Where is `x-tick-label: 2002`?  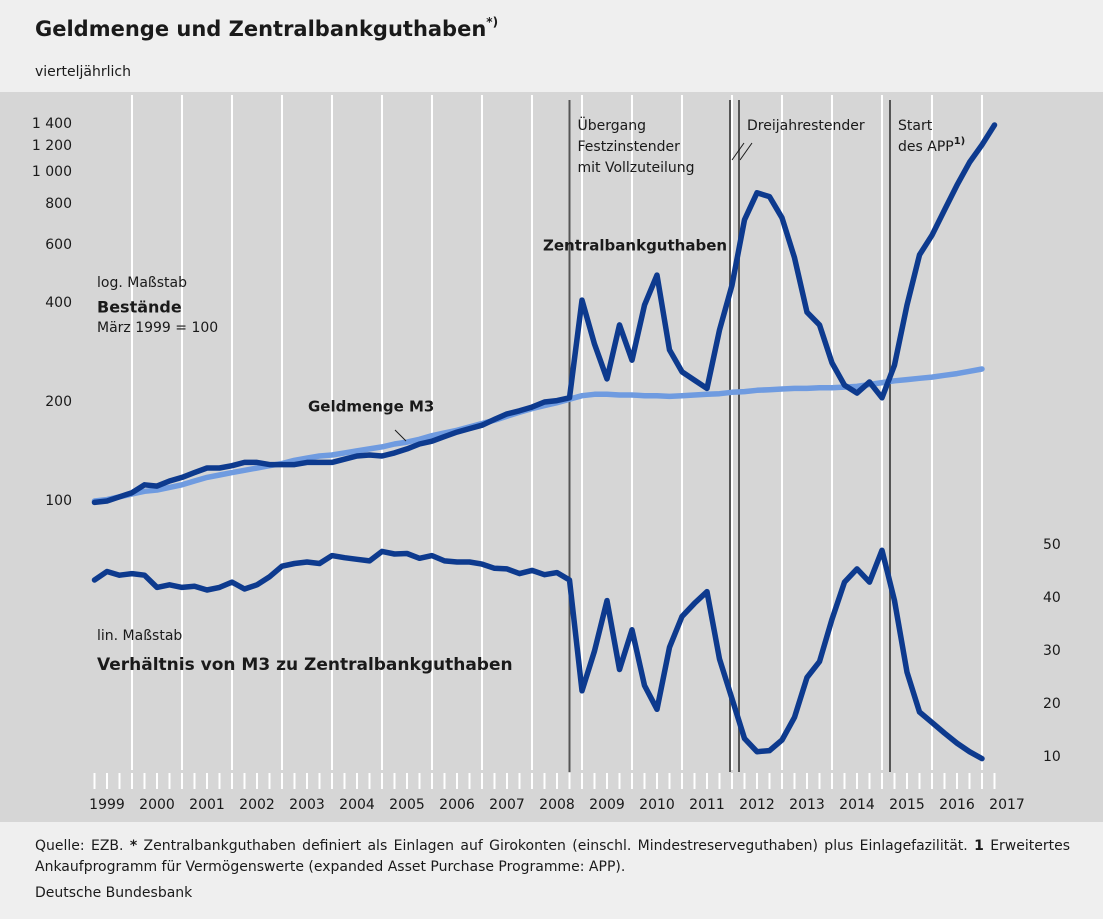 x-tick-label: 2002 is located at coordinates (257, 805).